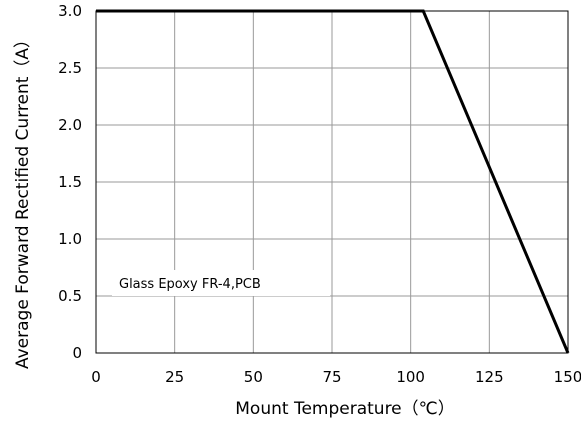 The image size is (581, 423). I want to click on x-tick-label: 0, so click(96, 377).